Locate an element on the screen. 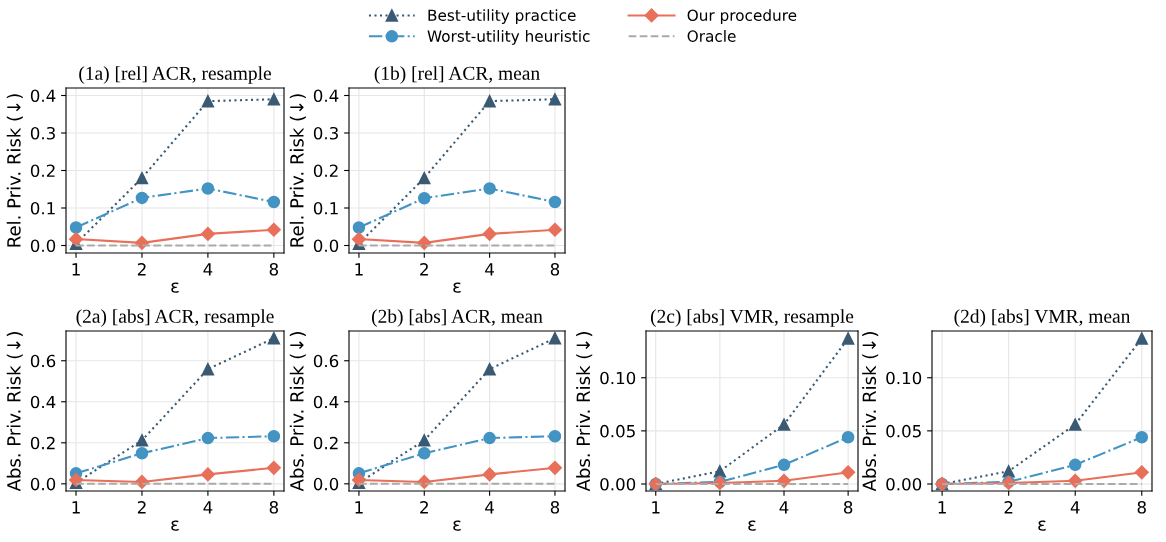 The width and height of the screenshot is (1166, 542). chart-title: (1b) [rel] ACR, mean is located at coordinates (457, 75).